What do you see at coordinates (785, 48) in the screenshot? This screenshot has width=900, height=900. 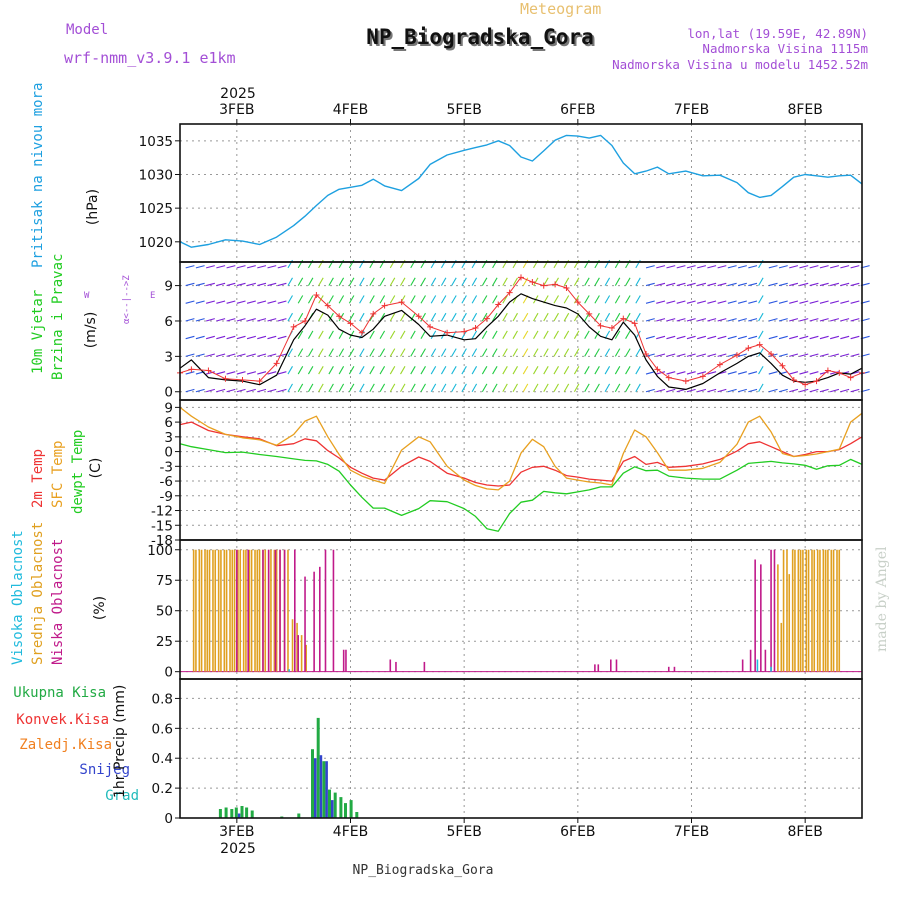 I see `elevation-label: Nadmorska Visina 1115m` at bounding box center [785, 48].